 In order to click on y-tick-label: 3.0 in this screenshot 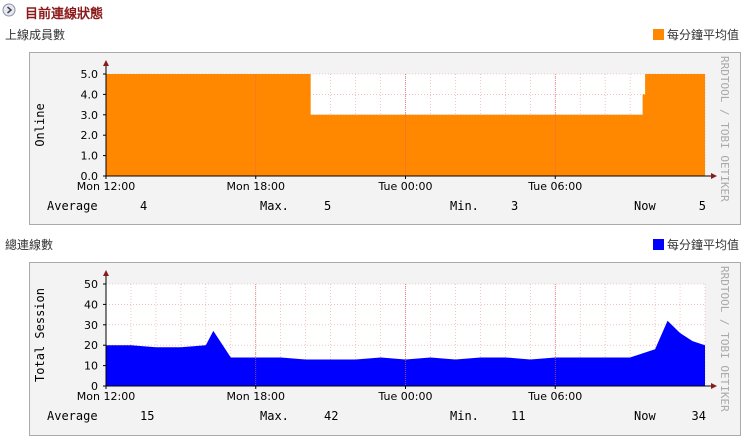, I will do `click(90, 115)`.